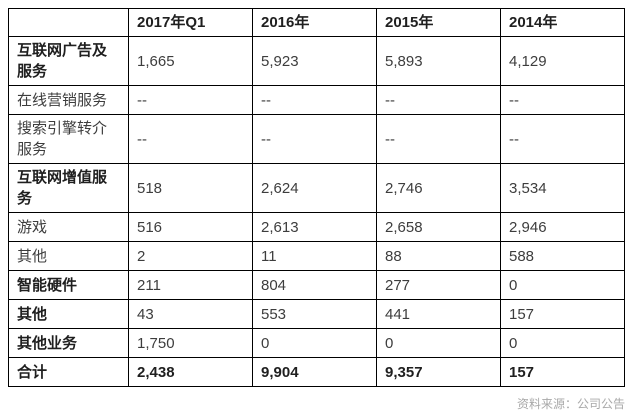 This screenshot has height=417, width=636. Describe the element at coordinates (68, 285) in the screenshot. I see `row-label: 智能硬件` at that location.